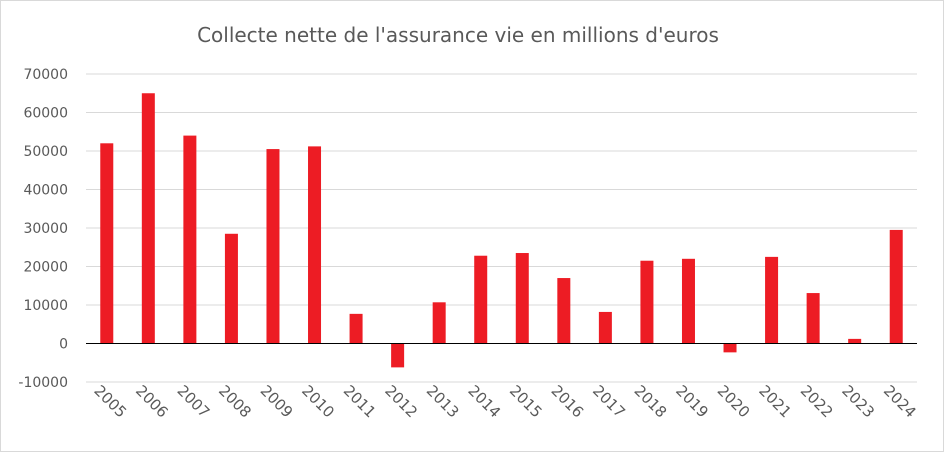 Image resolution: width=944 pixels, height=452 pixels. I want to click on x-tick-label: 2014, so click(484, 402).